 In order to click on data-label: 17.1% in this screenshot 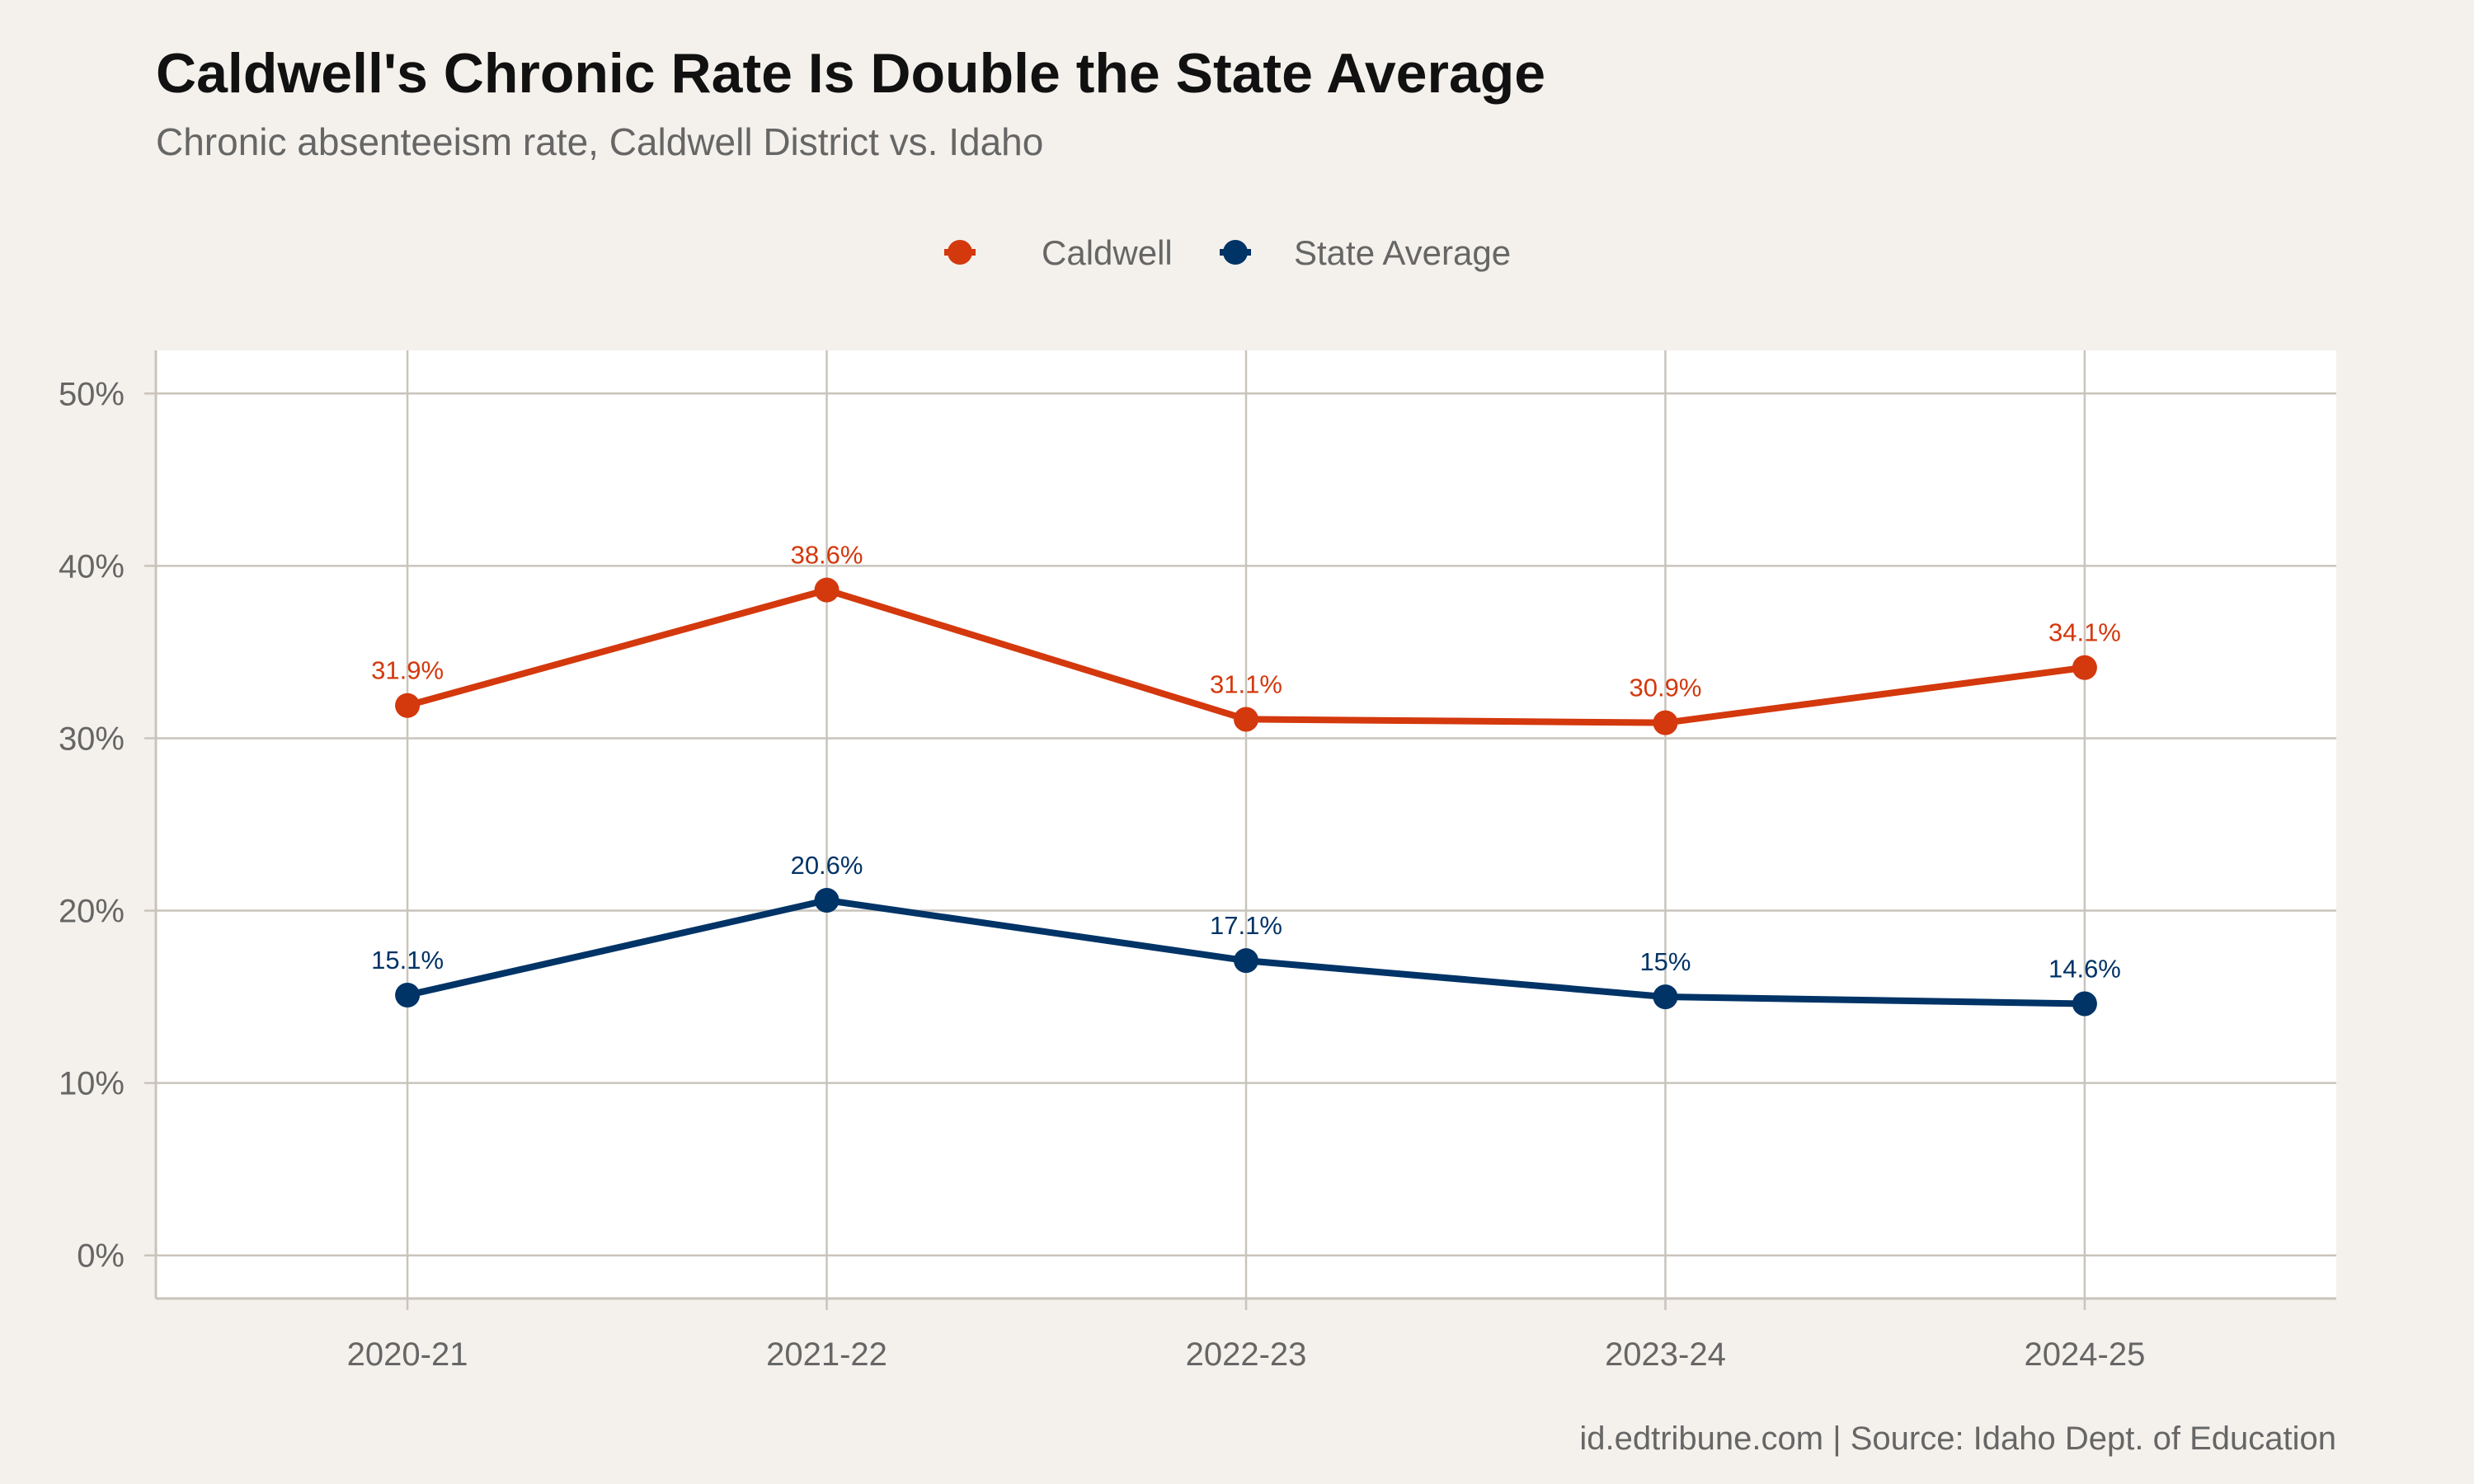, I will do `click(1246, 925)`.